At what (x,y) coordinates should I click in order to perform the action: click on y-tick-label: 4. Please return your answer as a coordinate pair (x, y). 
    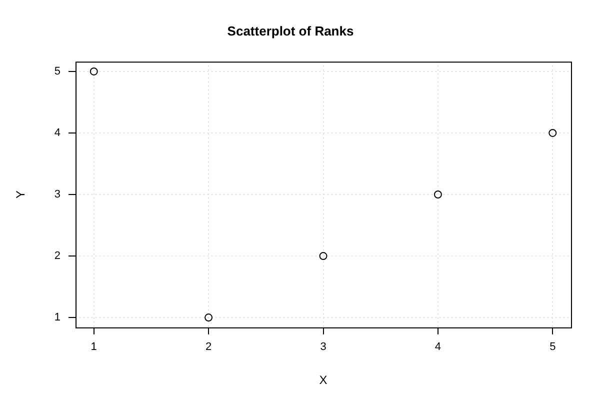
    Looking at the image, I should click on (57, 133).